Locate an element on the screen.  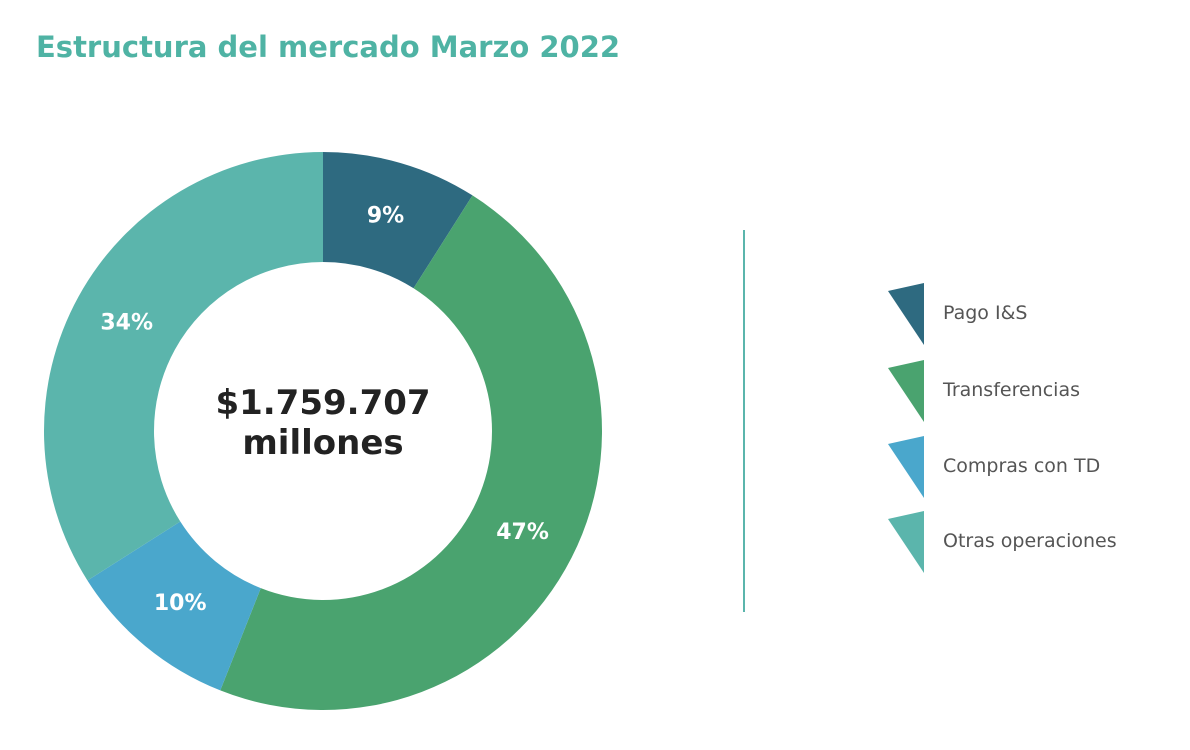
legend-label-2: Transferencias is located at coordinates (1011, 390).